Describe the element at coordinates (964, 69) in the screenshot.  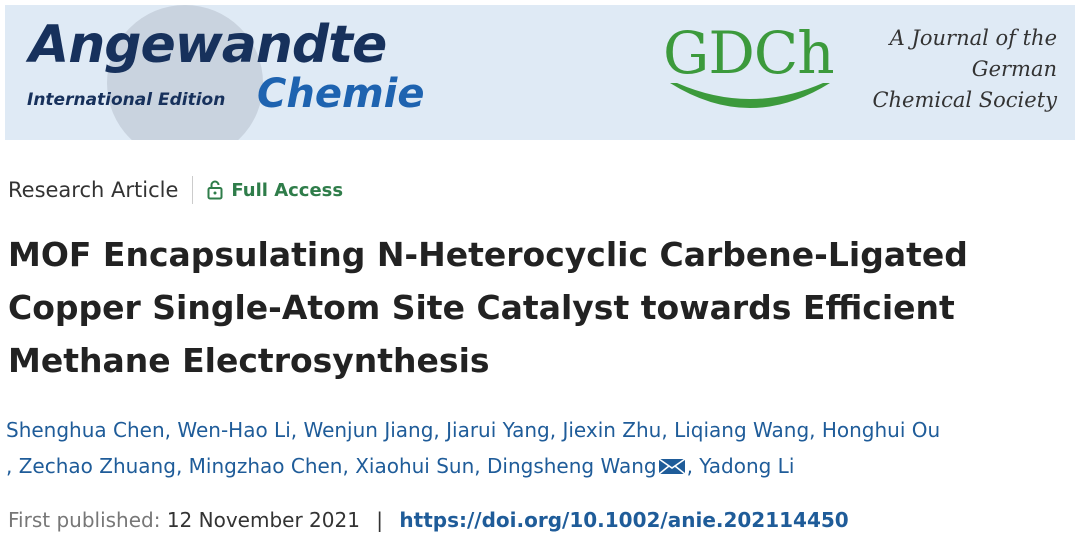
I see `society-text: A Journal of the German Chemical Society` at that location.